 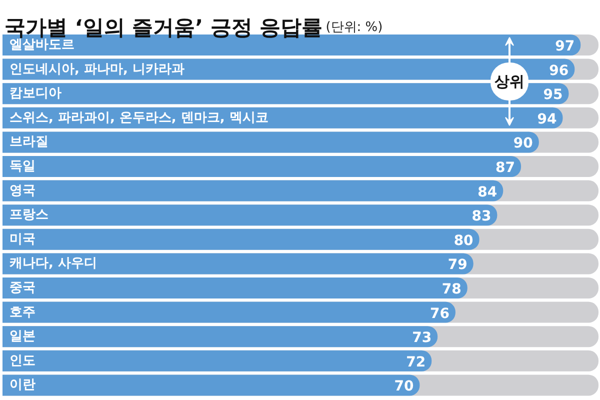 I want to click on data-label: 84, so click(x=488, y=192).